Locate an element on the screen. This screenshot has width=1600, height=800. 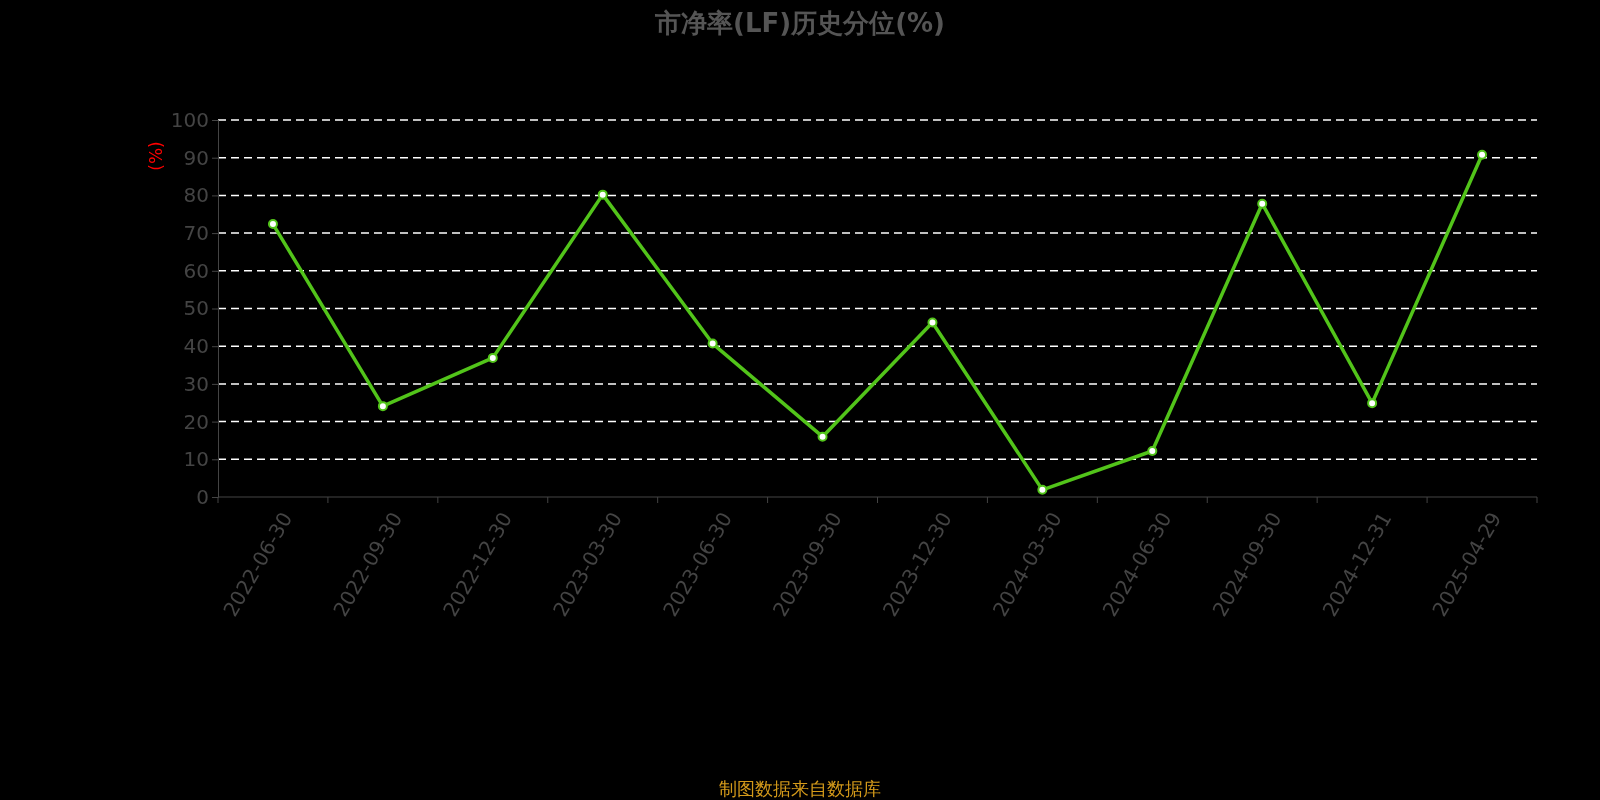
y-tick-label: 0 is located at coordinates (202, 496).